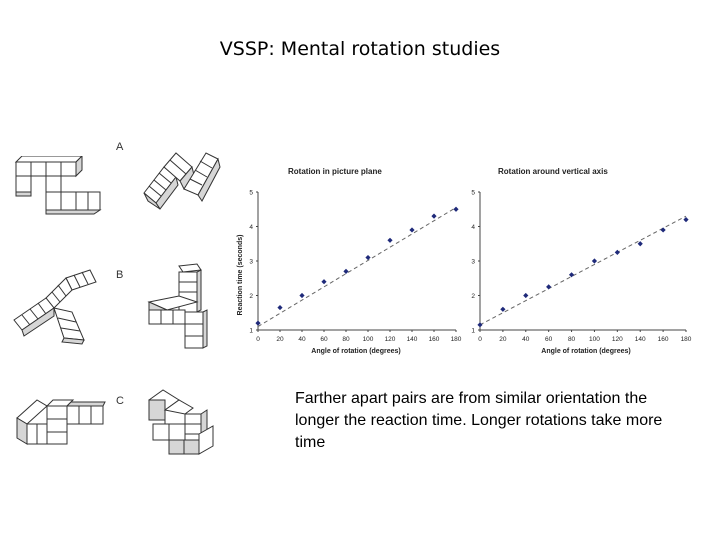  I want to click on block-figure-a-right, so click(182, 181).